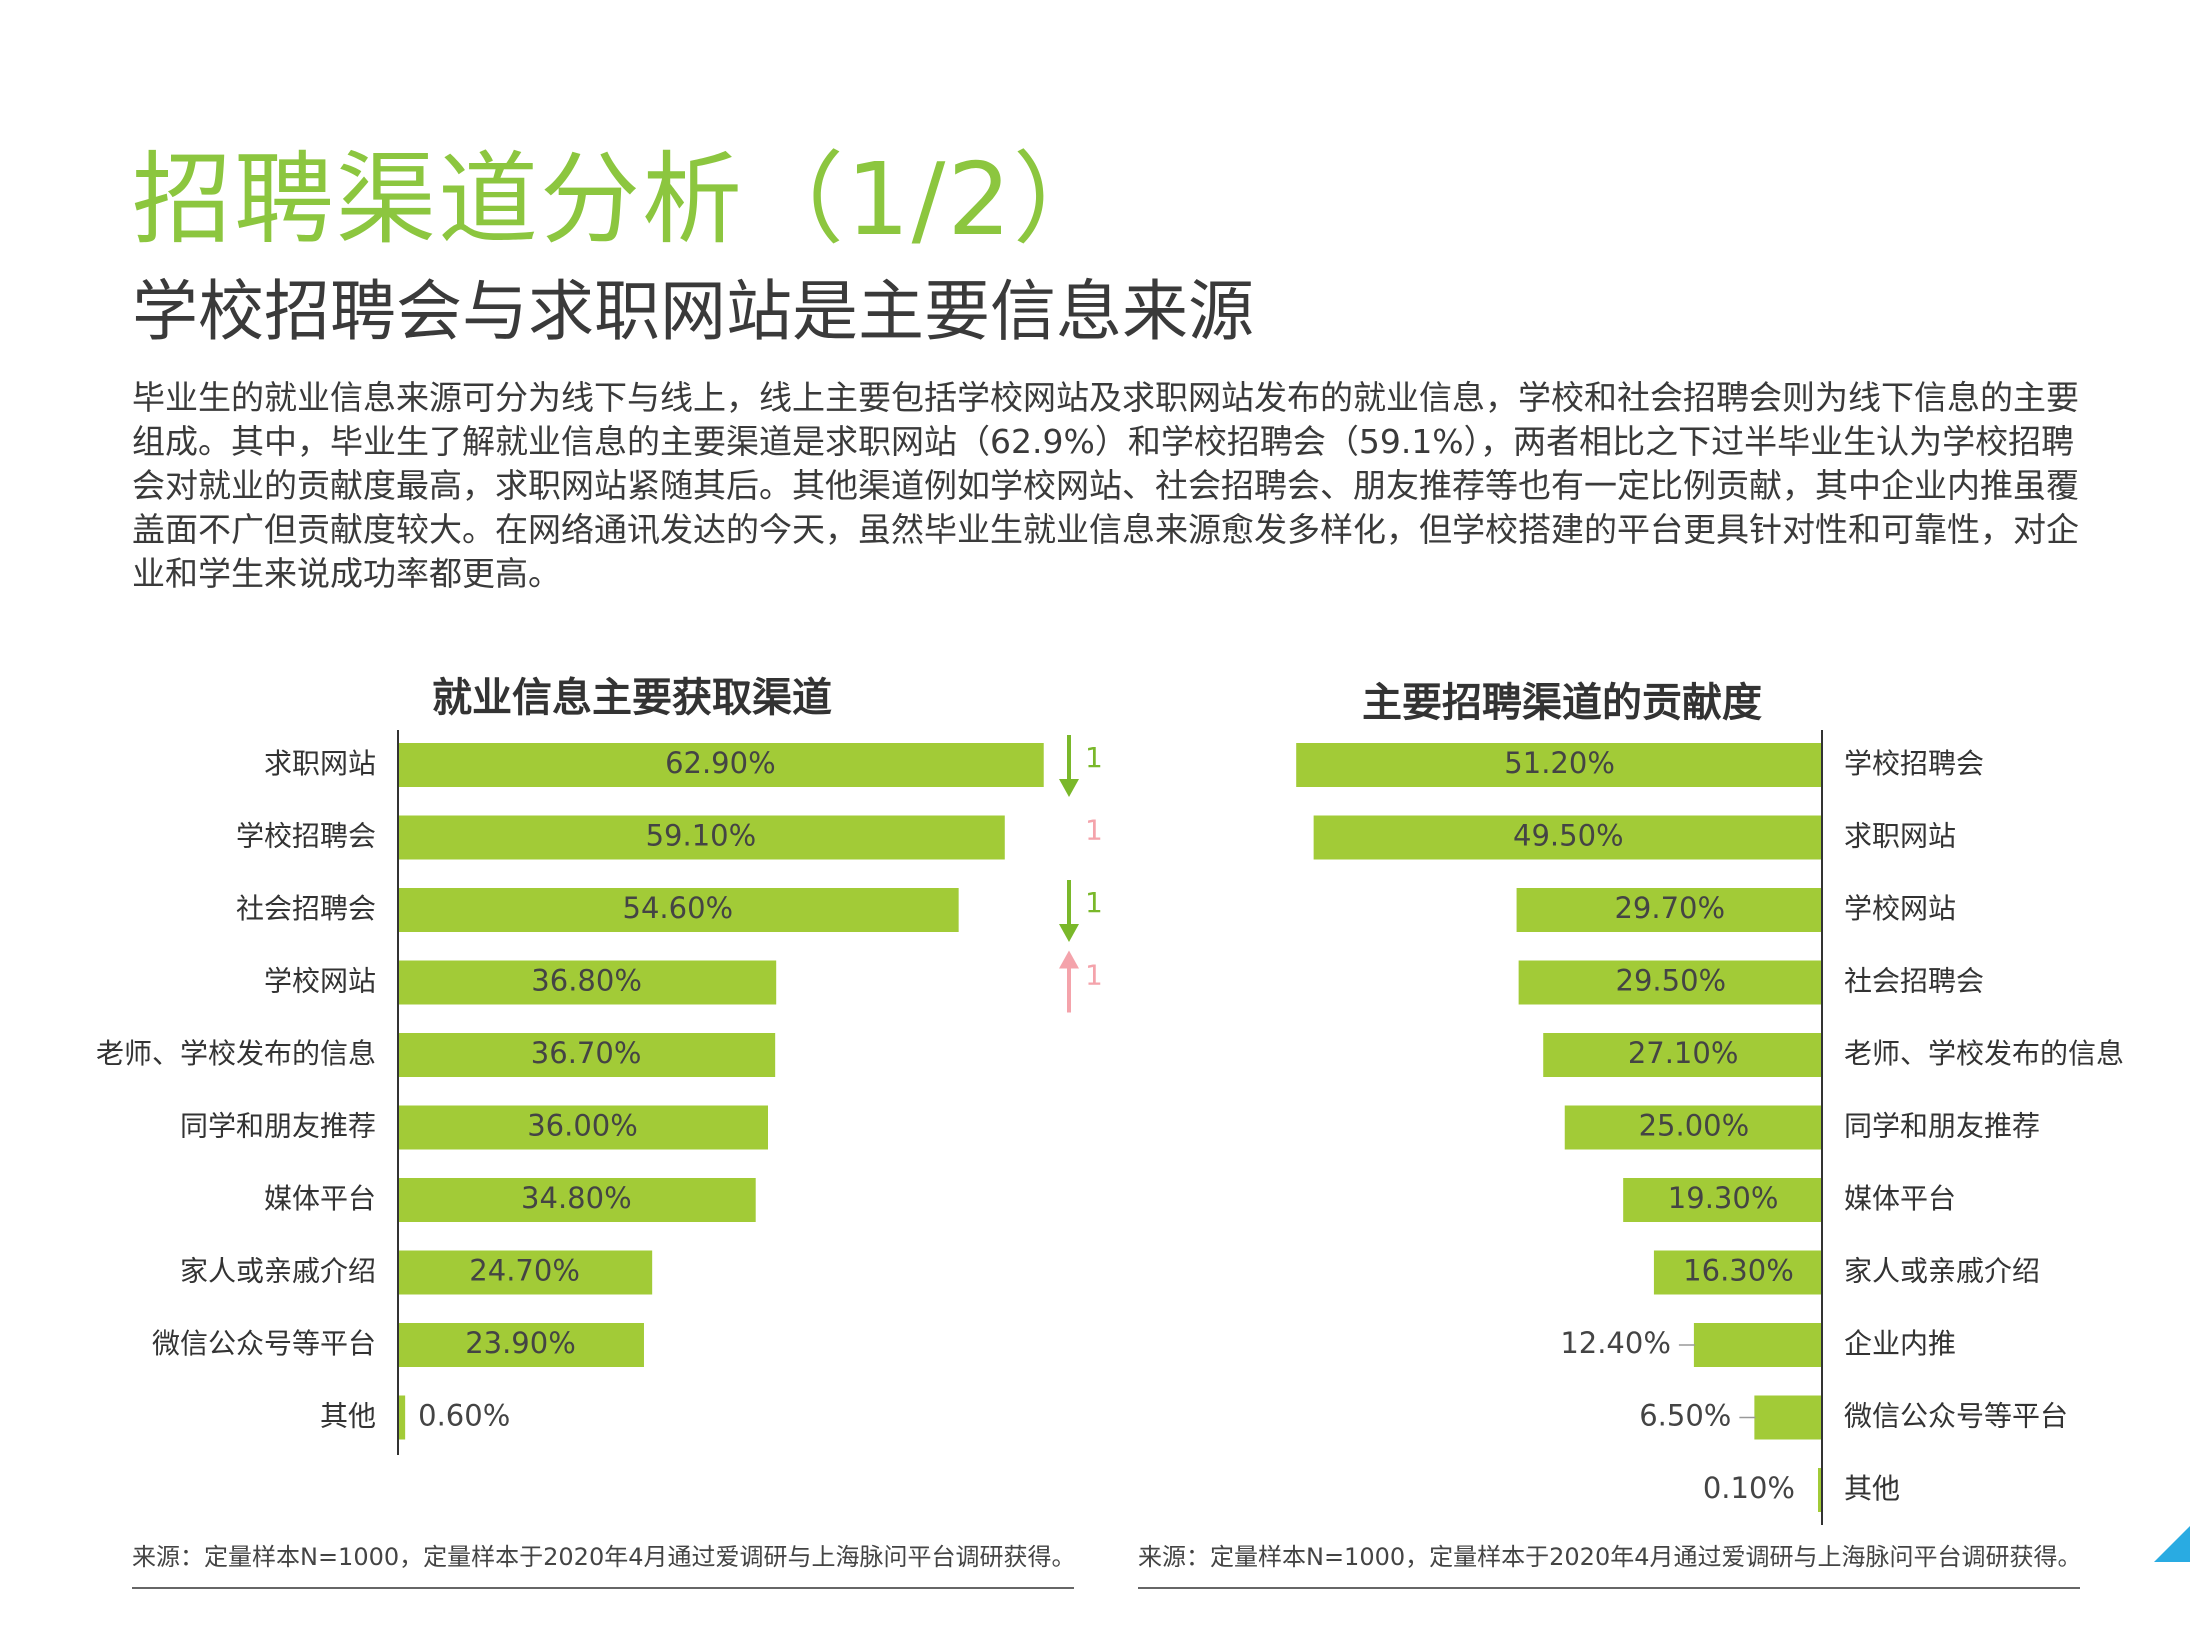  Describe the element at coordinates (348, 1416) in the screenshot. I see `left-category-label-9: 其他` at that location.